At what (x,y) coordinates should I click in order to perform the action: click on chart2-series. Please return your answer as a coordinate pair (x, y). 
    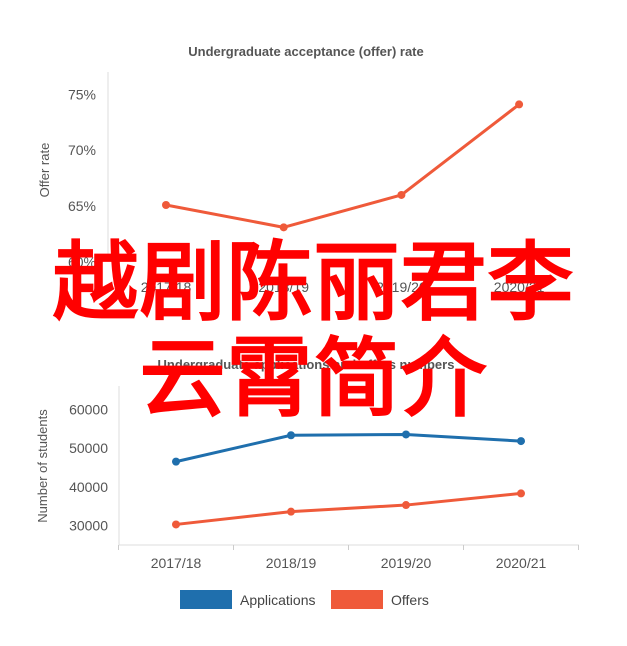
    Looking at the image, I should click on (348, 479).